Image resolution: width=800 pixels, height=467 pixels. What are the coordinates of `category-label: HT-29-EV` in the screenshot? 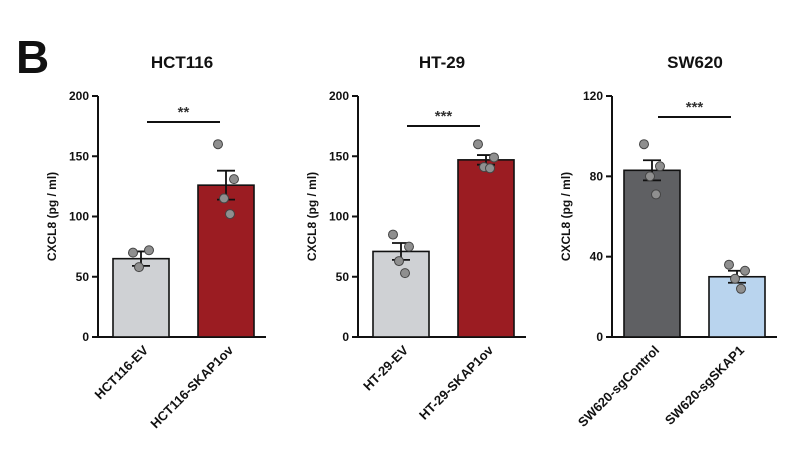 It's located at (385, 367).